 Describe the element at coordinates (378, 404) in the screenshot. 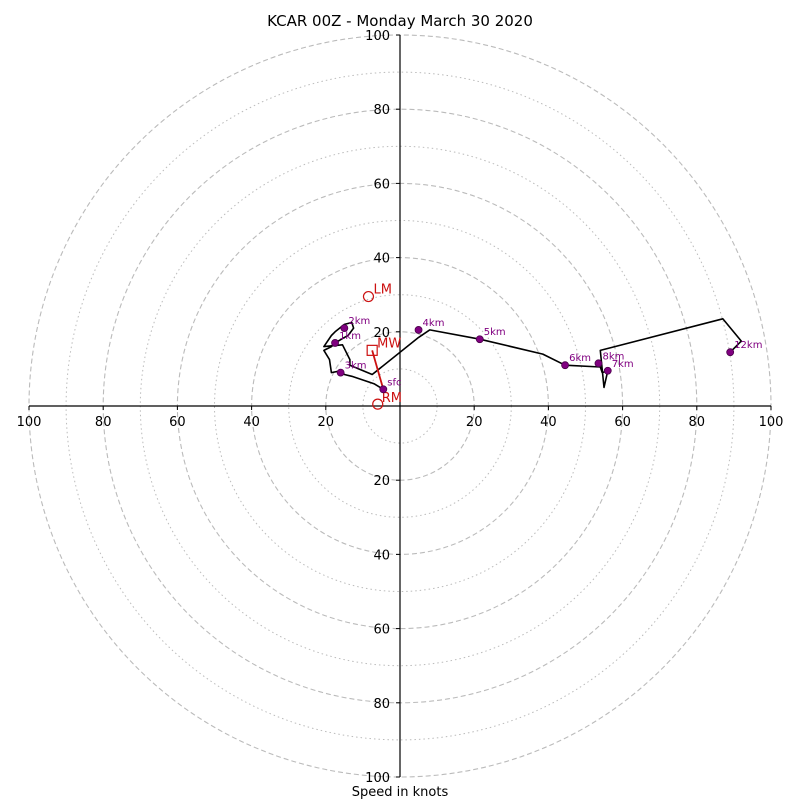

I see `right-mover-marker` at that location.